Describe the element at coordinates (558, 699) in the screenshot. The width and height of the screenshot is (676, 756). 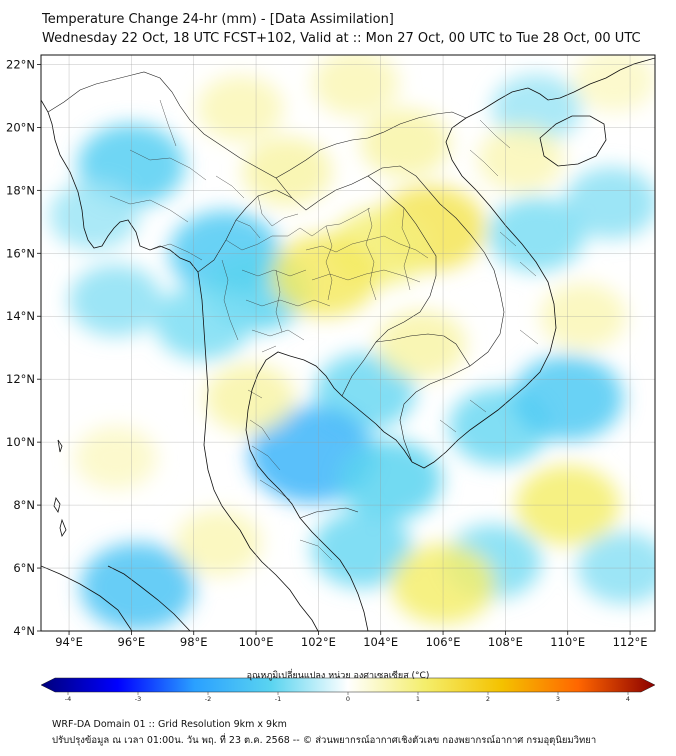
I see `colorbar-tick-label: 3` at that location.